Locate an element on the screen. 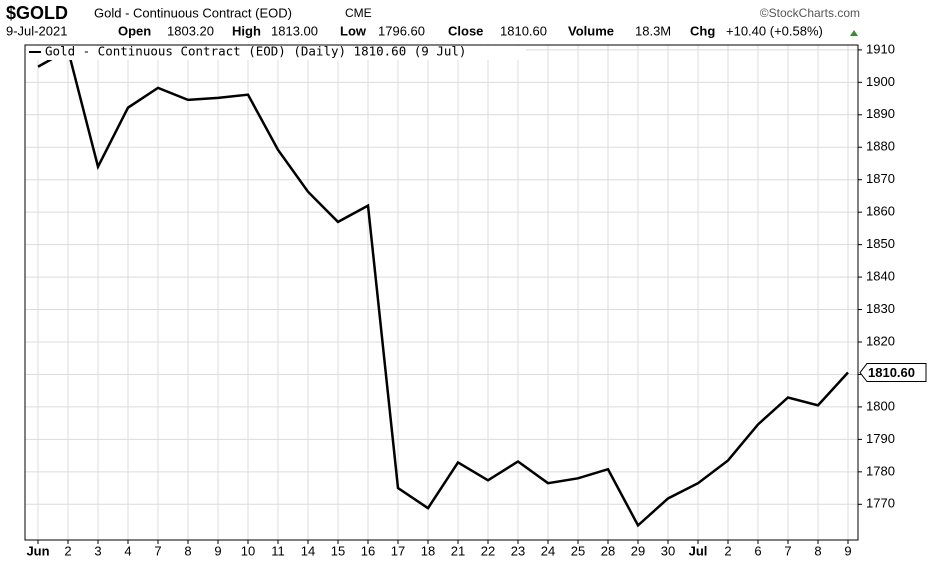  y-tick-label: 1890 is located at coordinates (880, 113).